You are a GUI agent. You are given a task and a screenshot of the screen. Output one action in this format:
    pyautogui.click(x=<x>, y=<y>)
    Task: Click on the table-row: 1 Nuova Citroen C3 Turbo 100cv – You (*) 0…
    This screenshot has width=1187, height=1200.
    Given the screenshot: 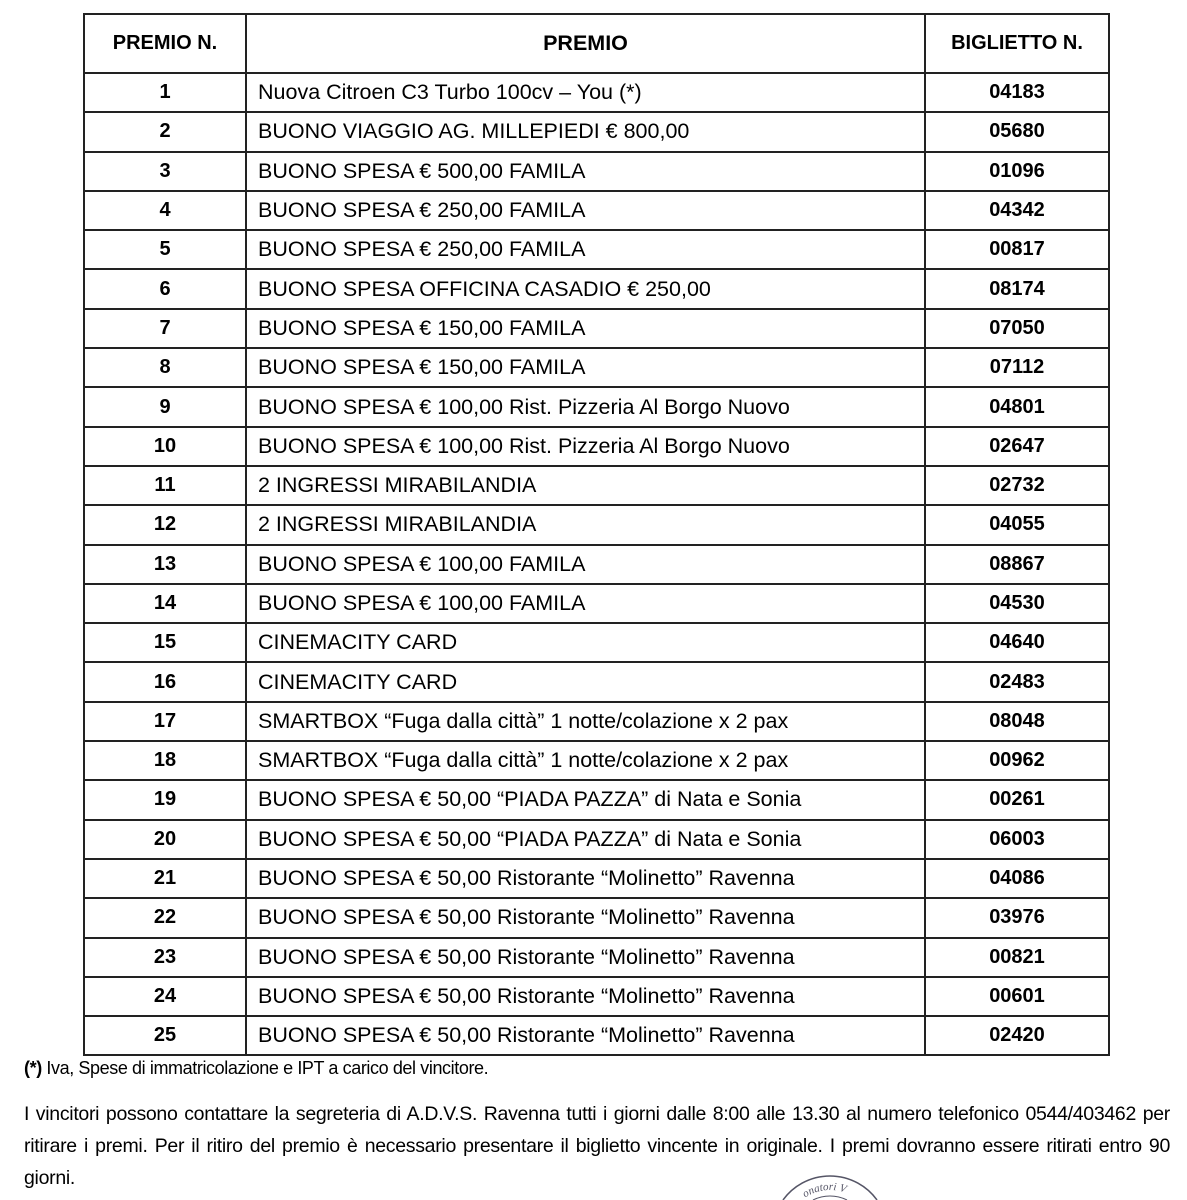 What is the action you would take?
    pyautogui.click(x=596, y=92)
    